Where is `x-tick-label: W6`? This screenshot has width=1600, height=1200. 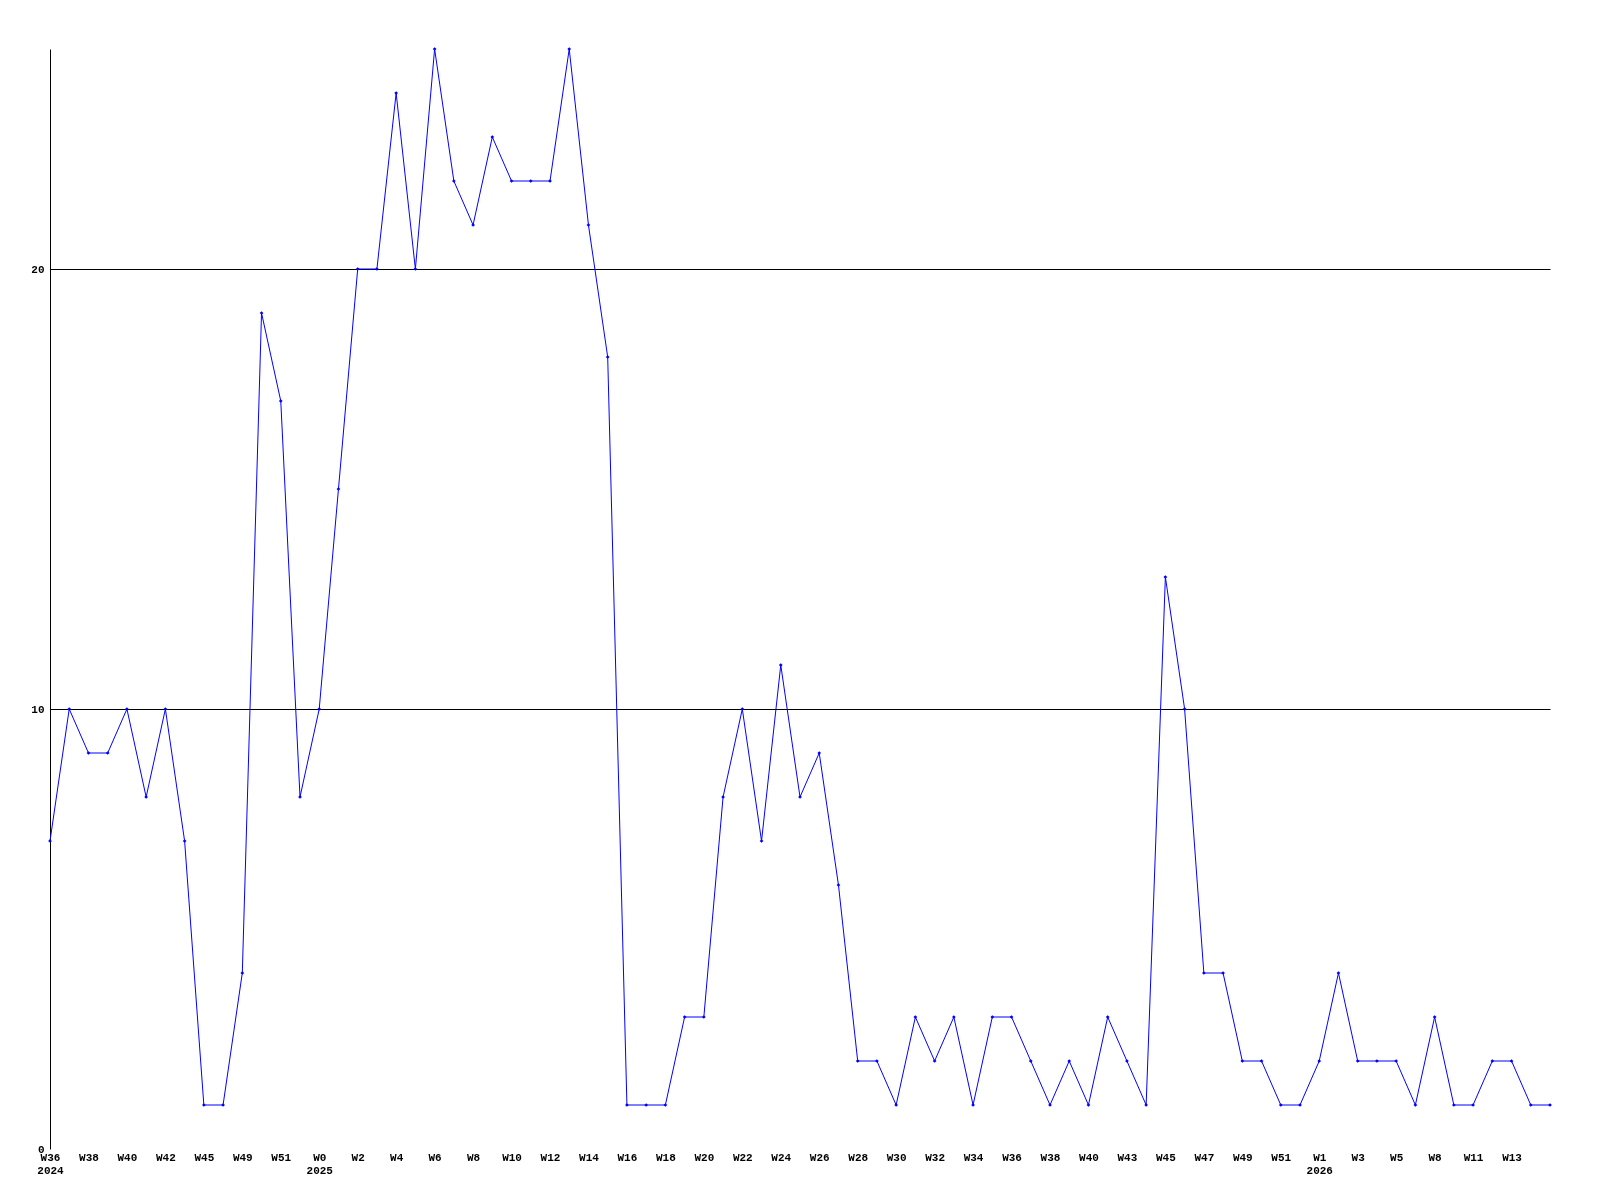 x-tick-label: W6 is located at coordinates (435, 1157).